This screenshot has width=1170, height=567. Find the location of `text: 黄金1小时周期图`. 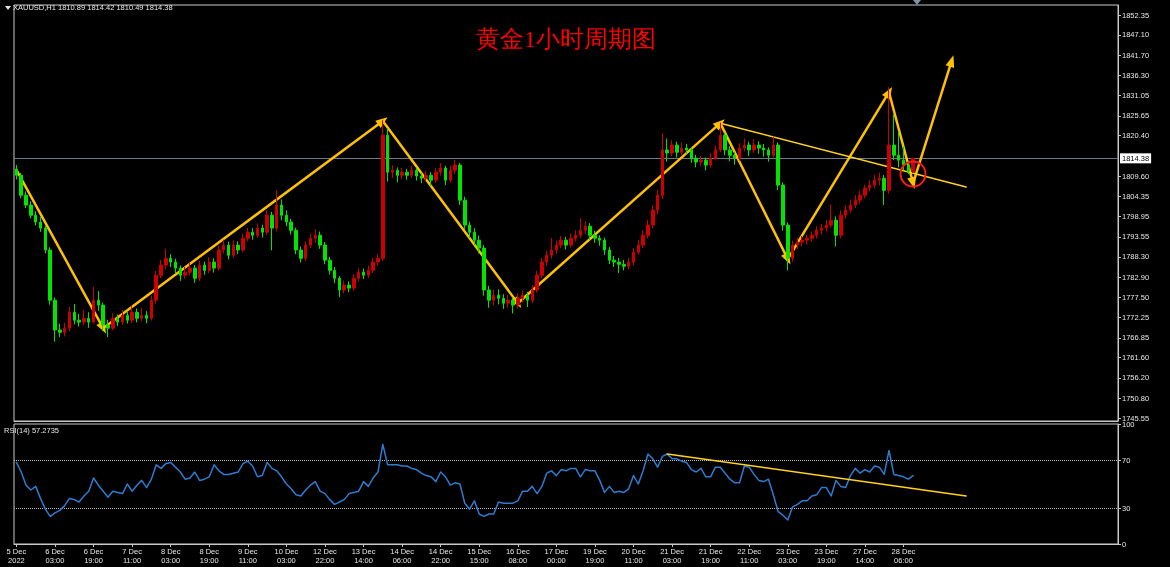

text: 黄金1小时周期图 is located at coordinates (566, 39).